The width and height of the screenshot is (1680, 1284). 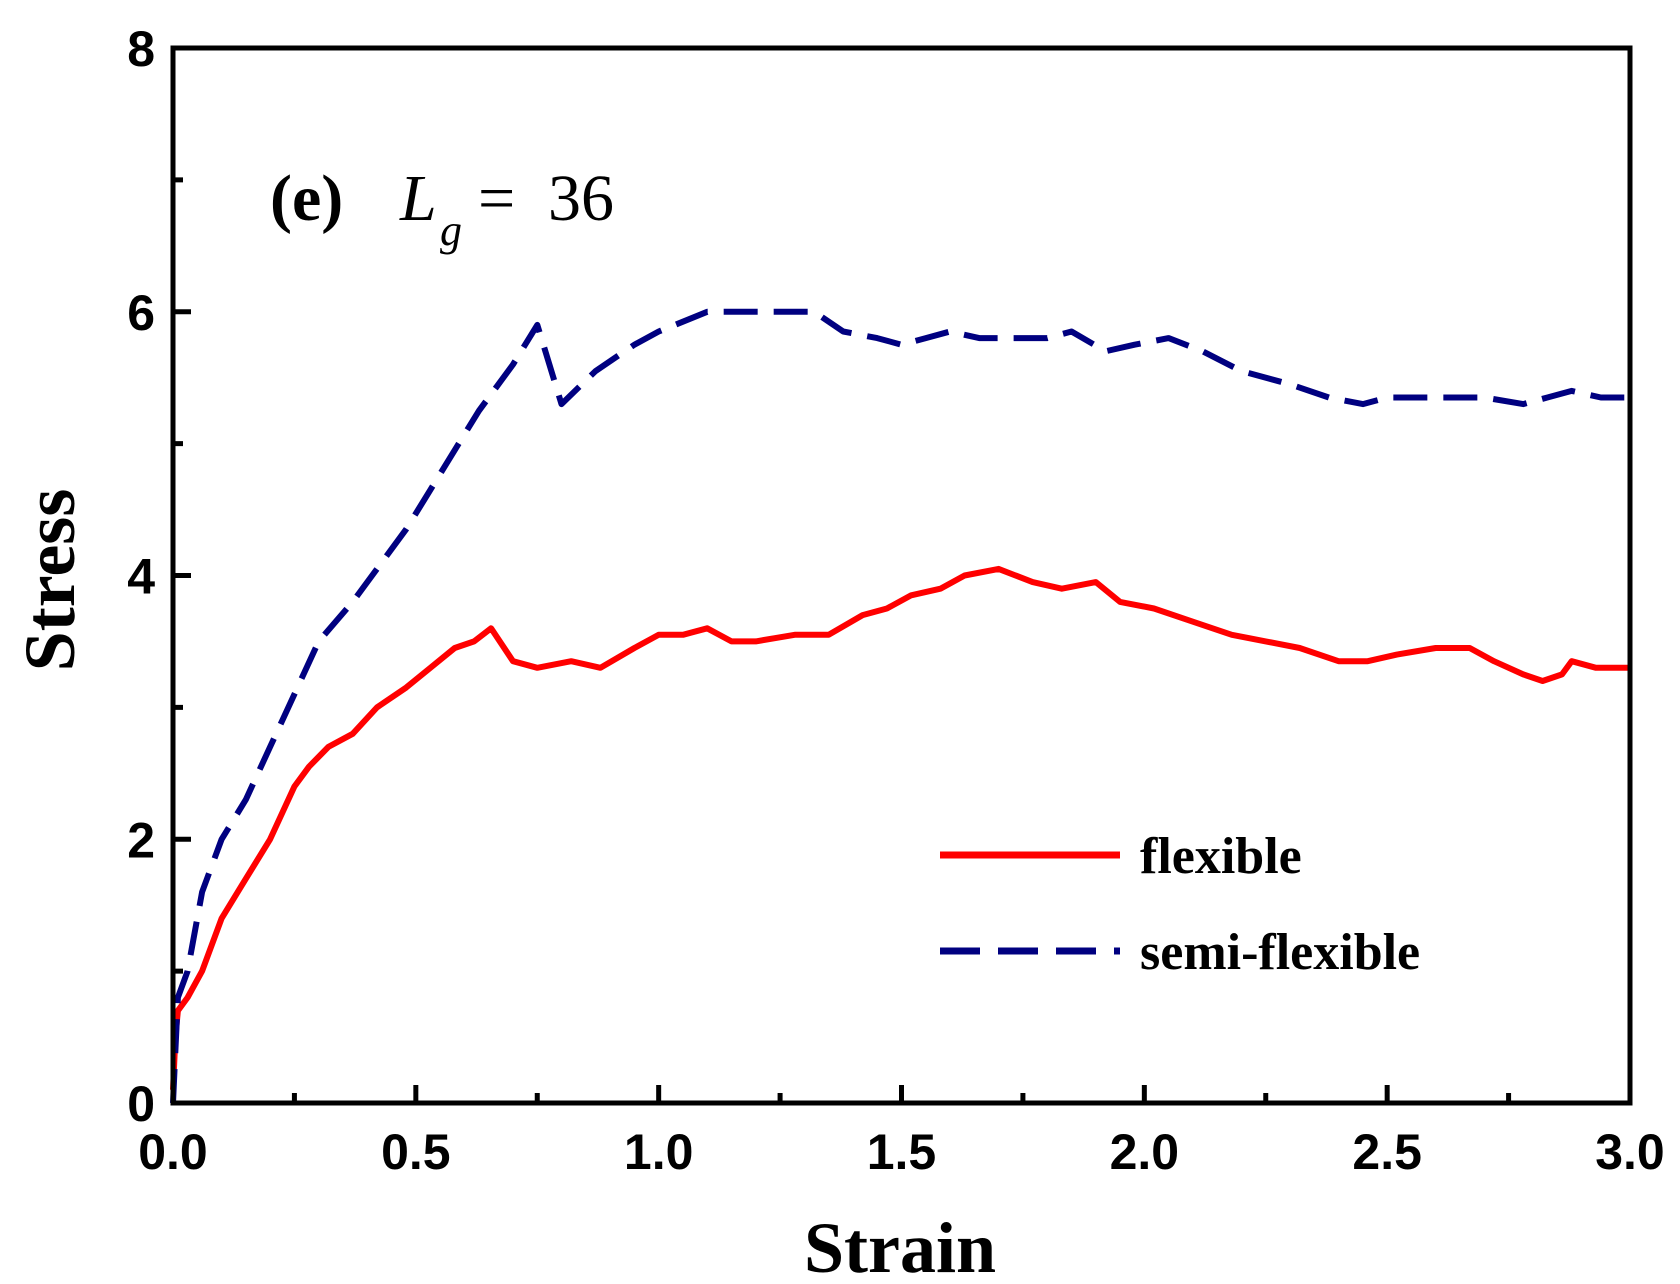 I want to click on legend-label-semi-flexible: semi-flexible, so click(x=1280, y=952).